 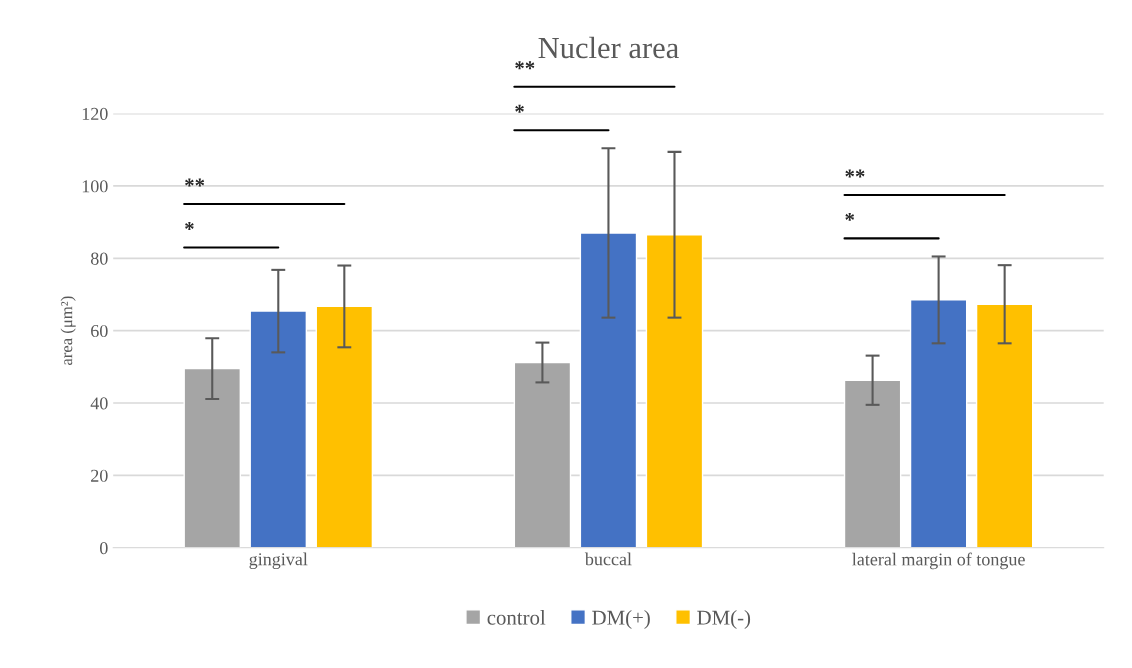 I want to click on y-tick-label: 60, so click(x=99, y=331).